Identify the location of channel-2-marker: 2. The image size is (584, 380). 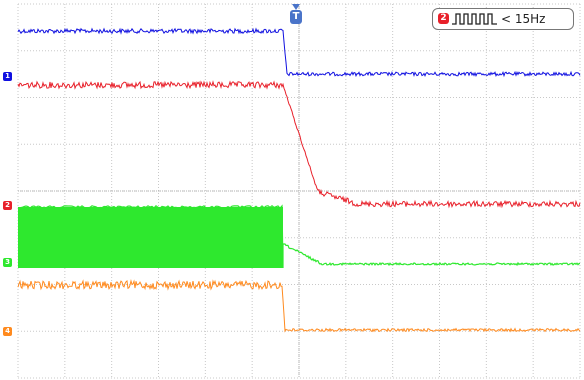
(7, 205).